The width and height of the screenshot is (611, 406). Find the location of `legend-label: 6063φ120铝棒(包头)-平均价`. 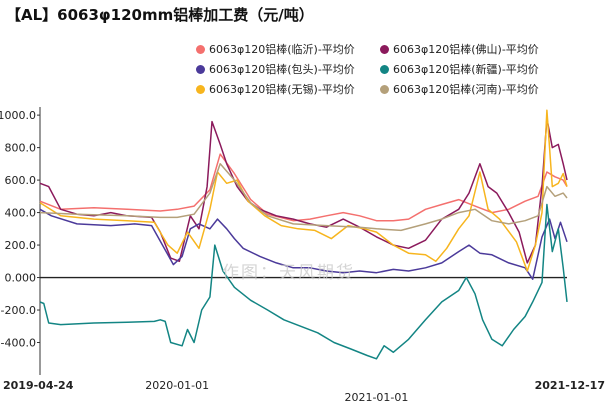

legend-label: 6063φ120铝棒(包头)-平均价 is located at coordinates (282, 69).